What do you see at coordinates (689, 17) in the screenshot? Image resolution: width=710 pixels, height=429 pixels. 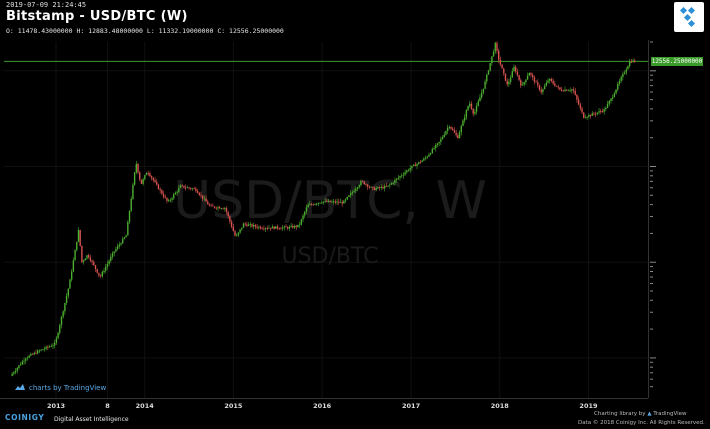 I see `coinigy-logo-icon` at bounding box center [689, 17].